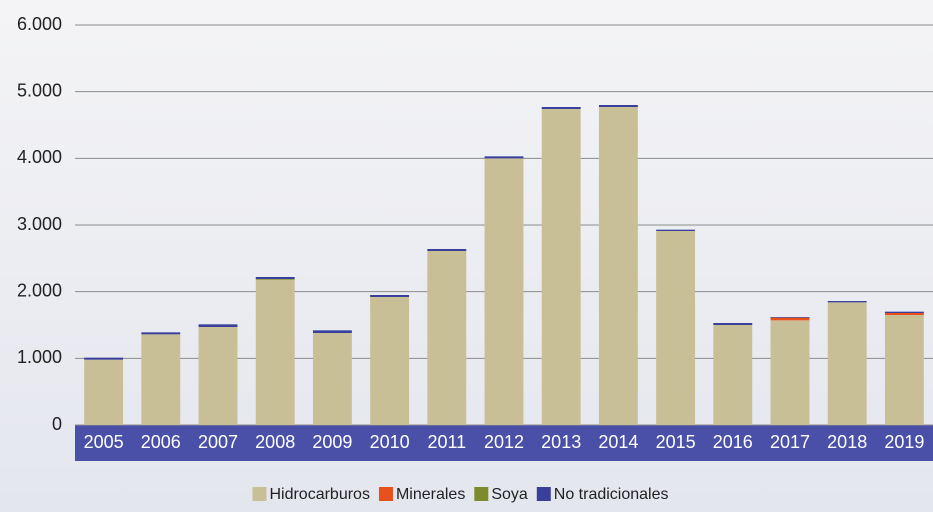 This screenshot has width=933, height=512. Describe the element at coordinates (39, 157) in the screenshot. I see `y-tick-label: 4.000` at that location.